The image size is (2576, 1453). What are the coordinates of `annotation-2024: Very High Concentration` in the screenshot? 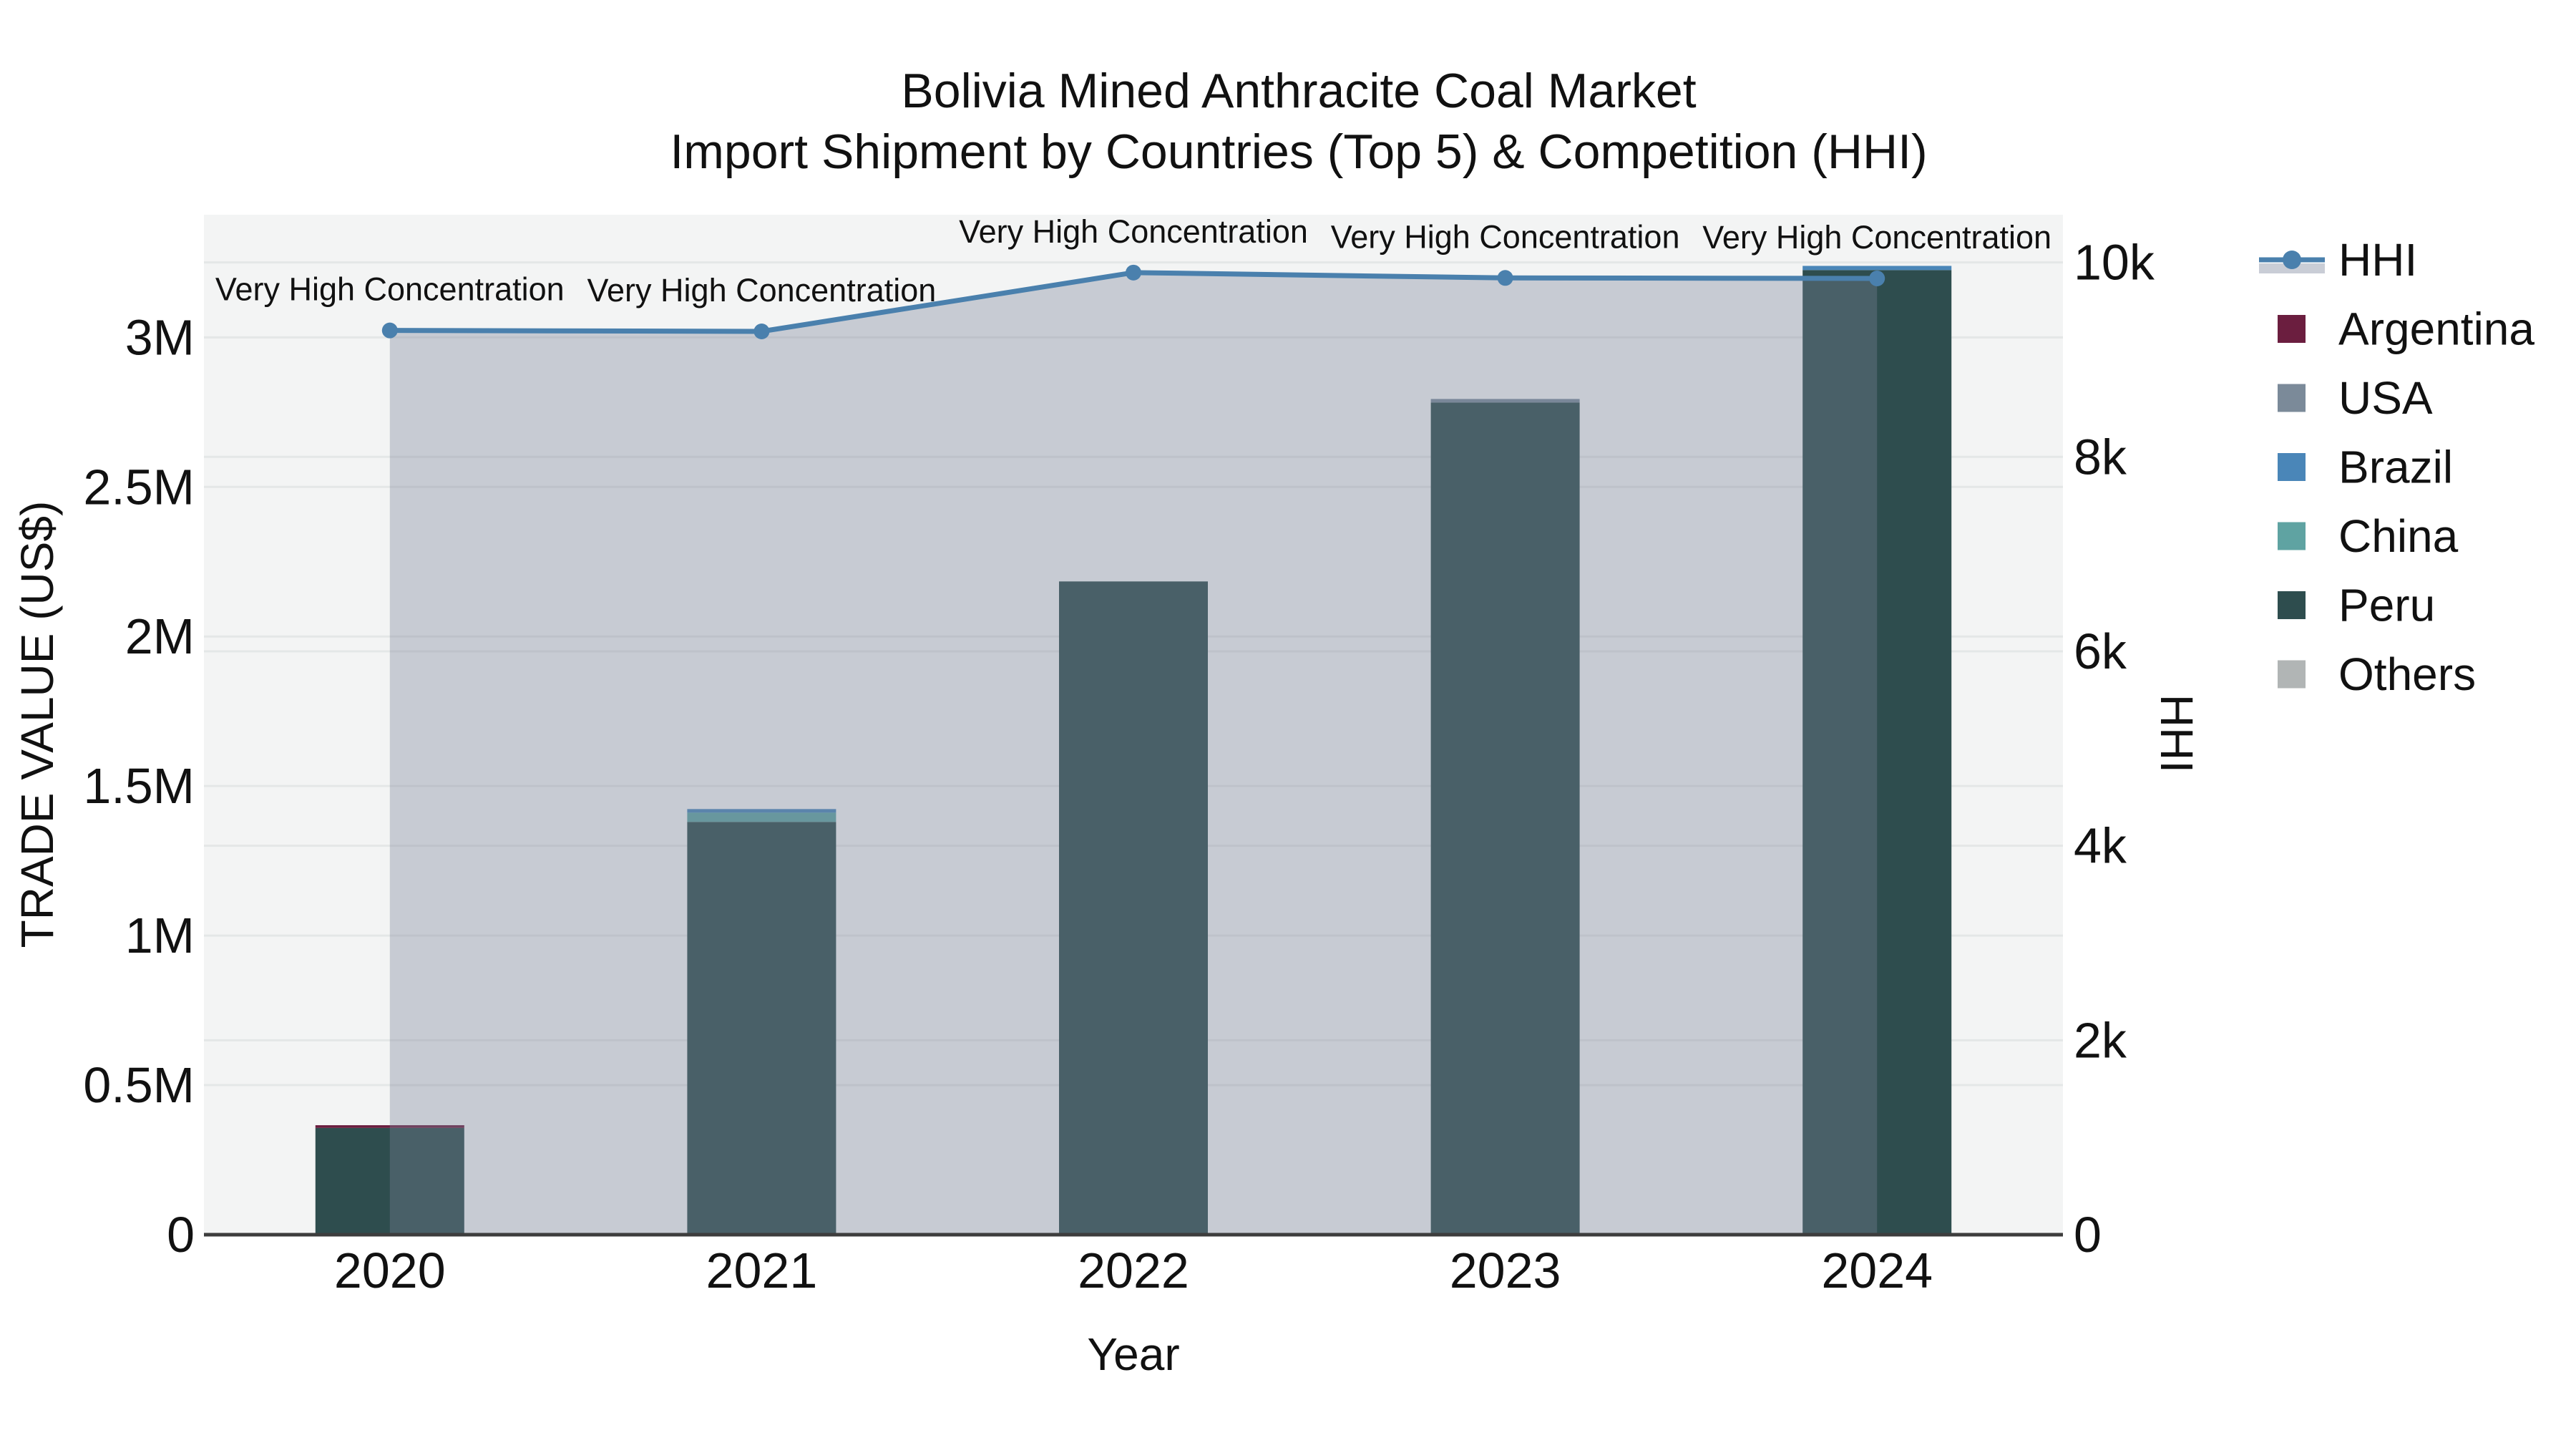 It's located at (1876, 238).